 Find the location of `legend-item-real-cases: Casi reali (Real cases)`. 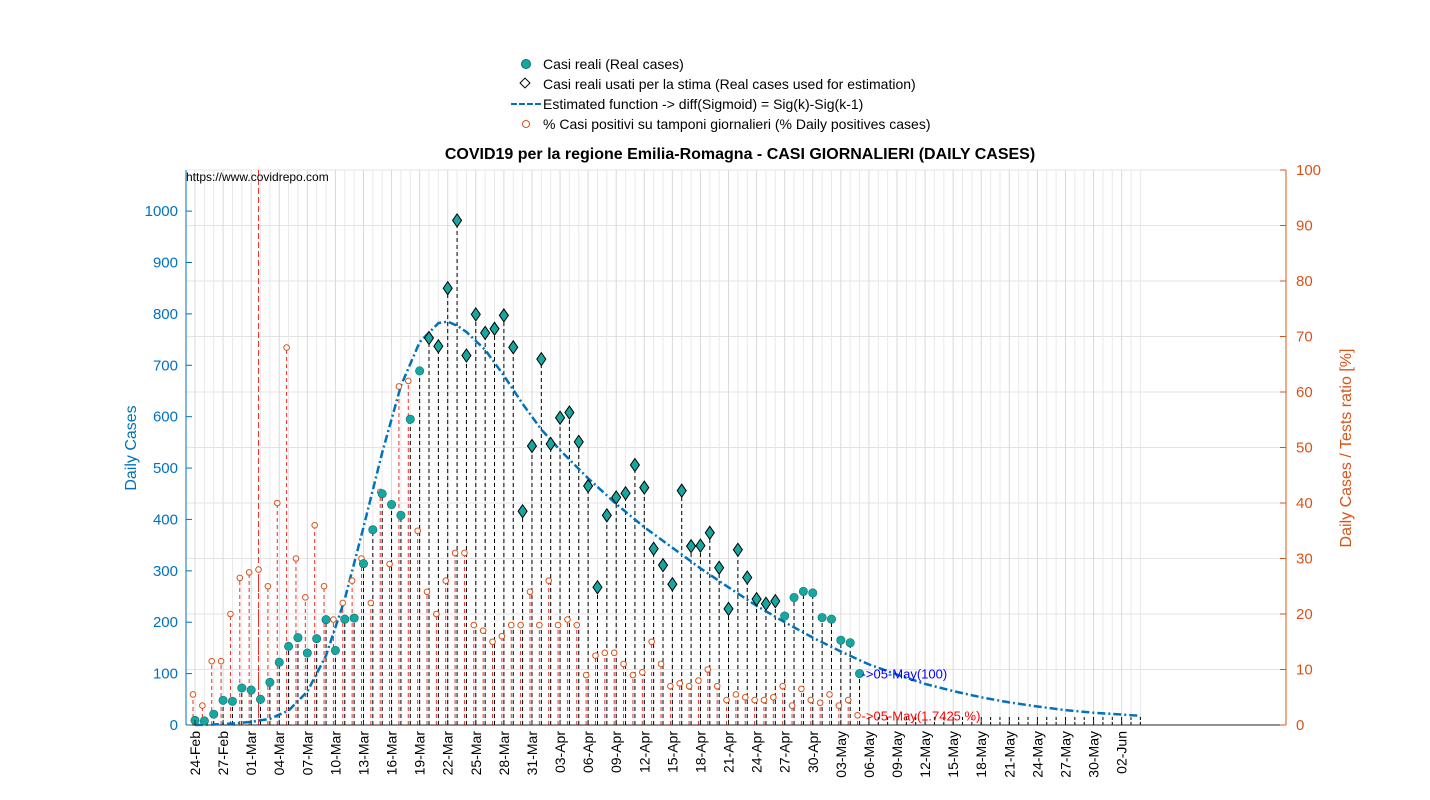

legend-item-real-cases: Casi reali (Real cases) is located at coordinates (744, 64).